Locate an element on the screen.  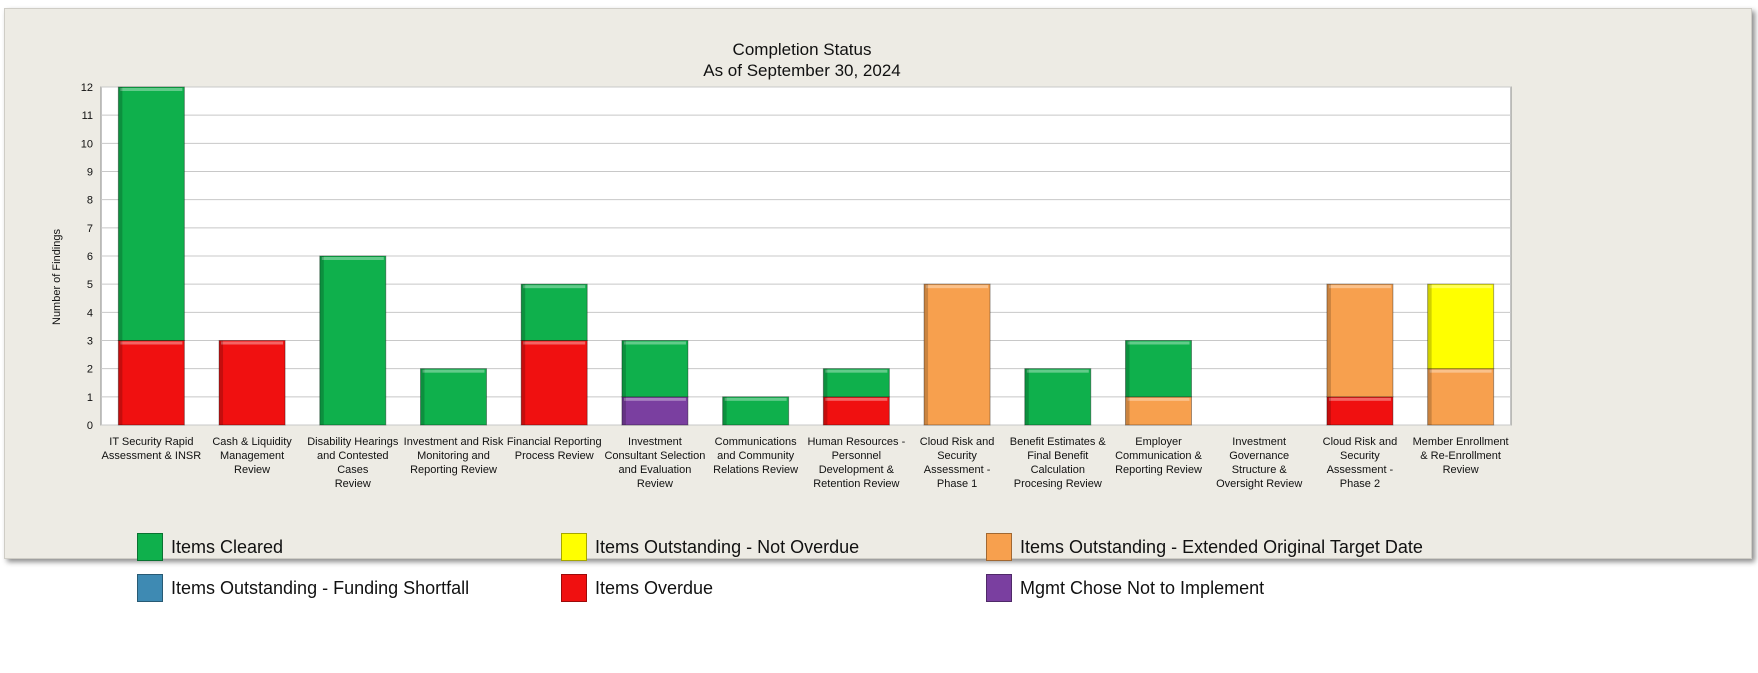
x-tick-label-line: Financial Reporting is located at coordinates (554, 442).